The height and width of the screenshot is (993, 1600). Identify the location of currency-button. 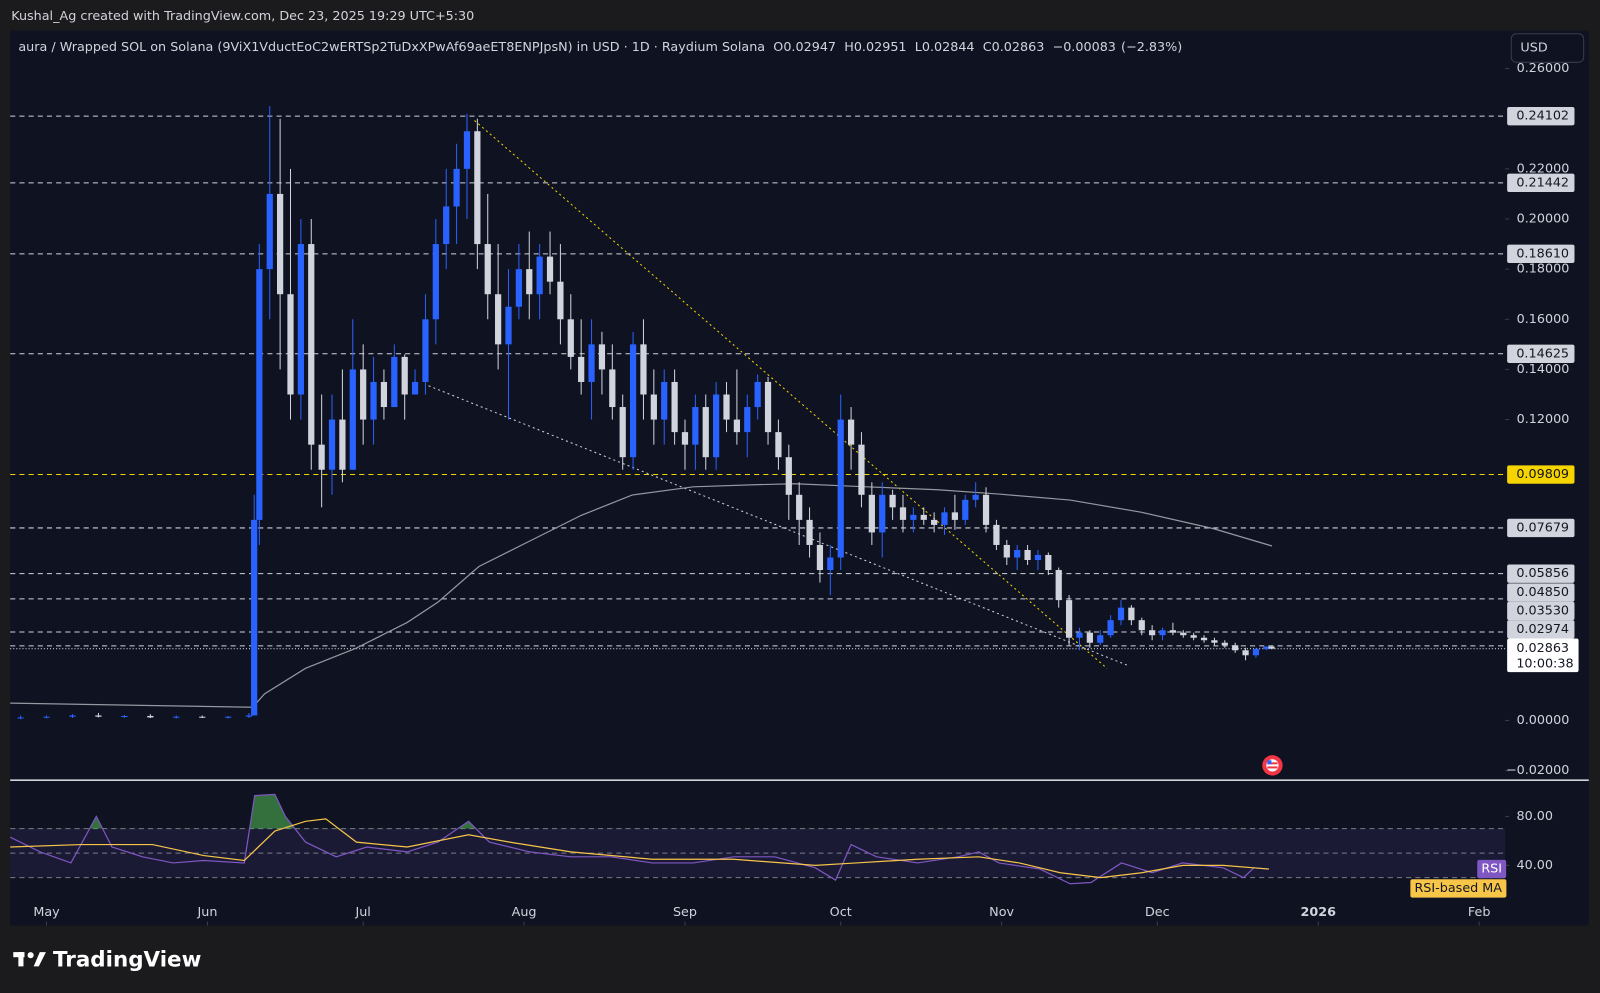
(1547, 48).